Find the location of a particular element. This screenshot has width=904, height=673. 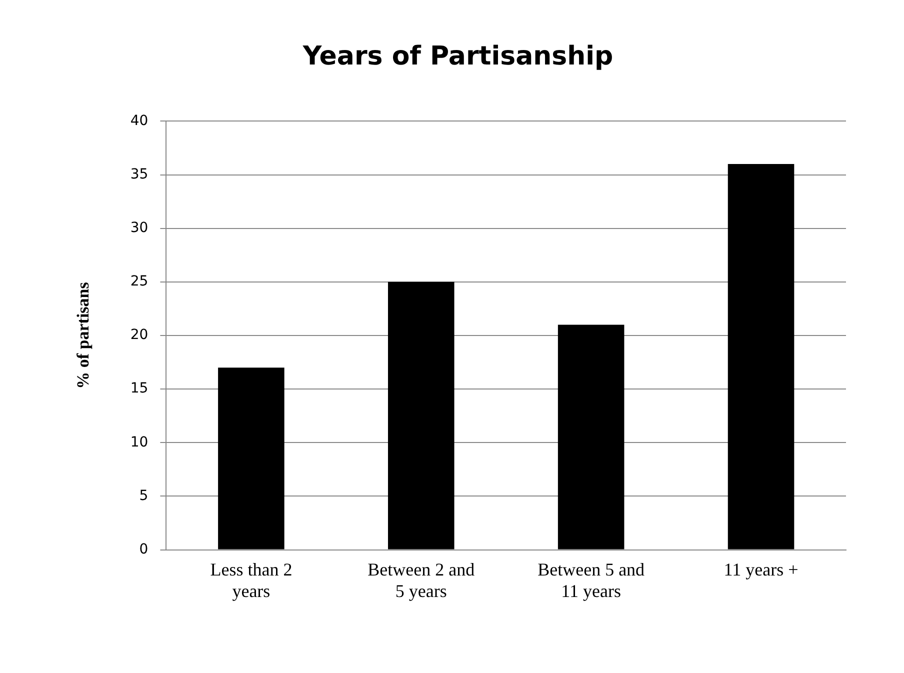

y-tick-label: 40 is located at coordinates (139, 120).